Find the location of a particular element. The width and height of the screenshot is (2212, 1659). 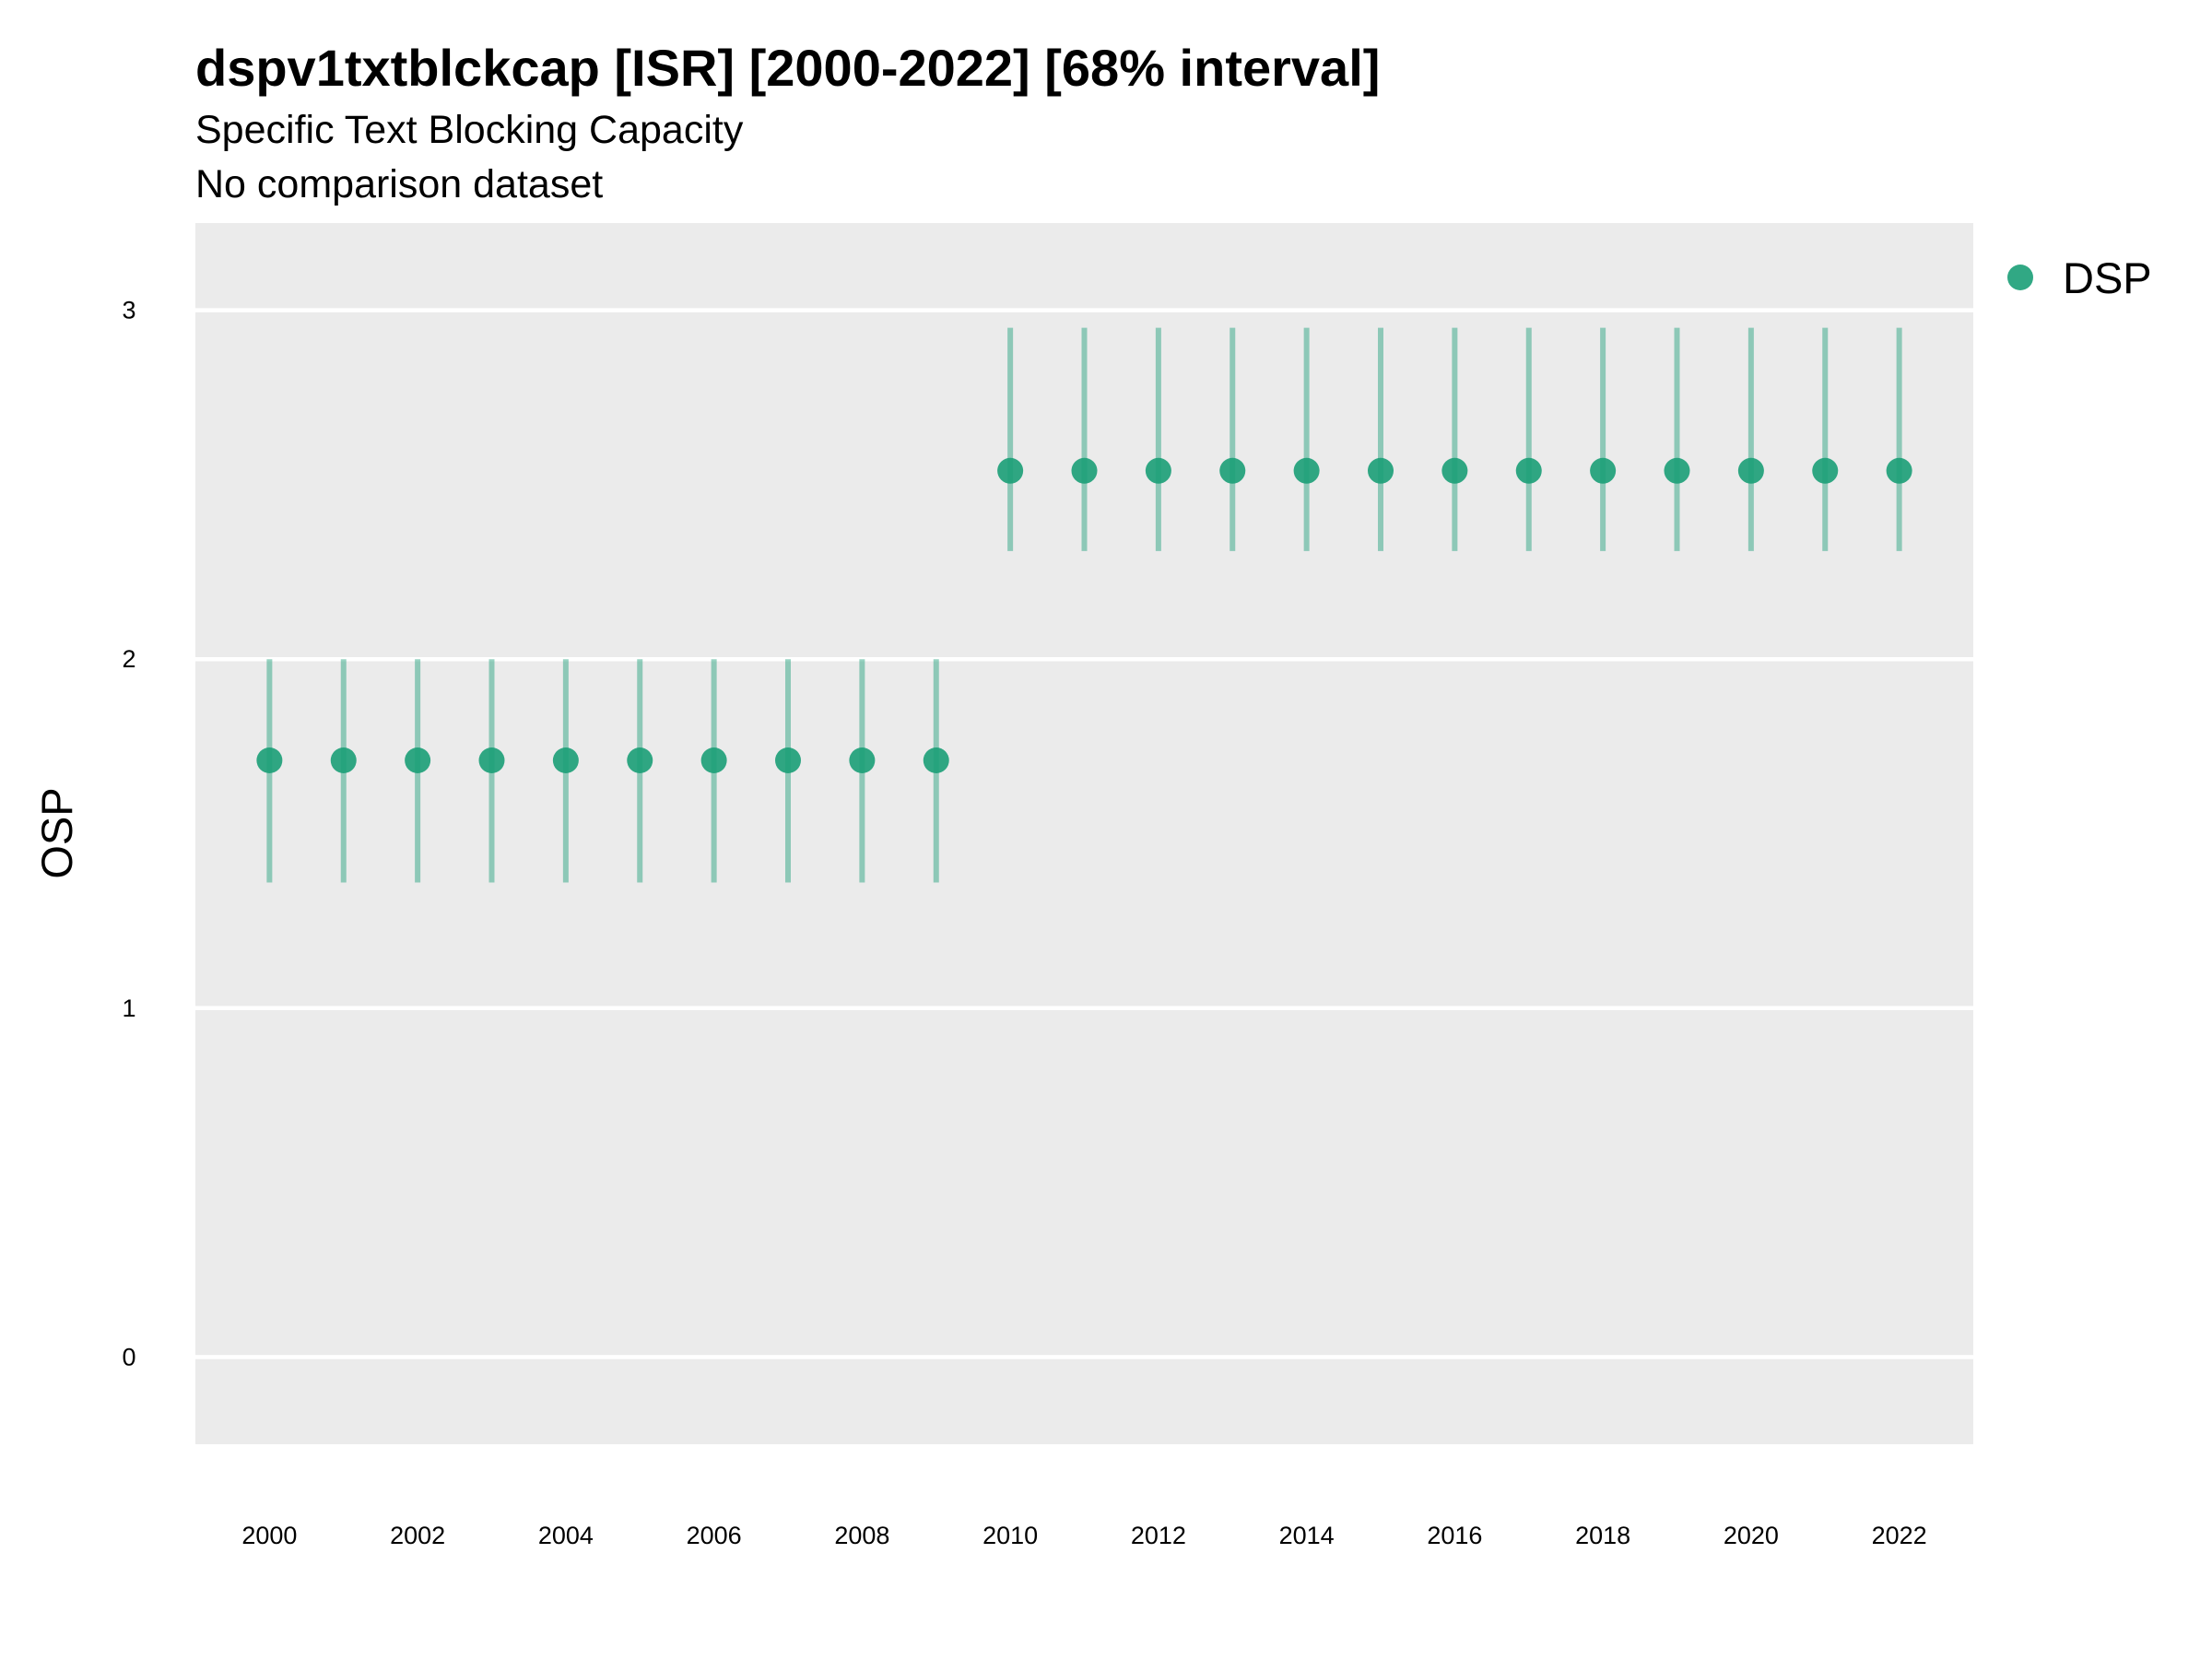

x-tick-label: 2016 is located at coordinates (1454, 1535).